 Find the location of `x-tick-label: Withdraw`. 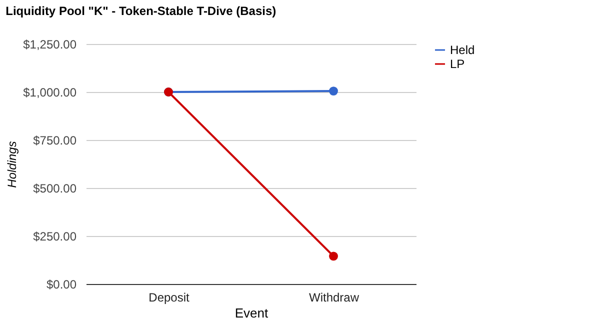

x-tick-label: Withdraw is located at coordinates (334, 297).